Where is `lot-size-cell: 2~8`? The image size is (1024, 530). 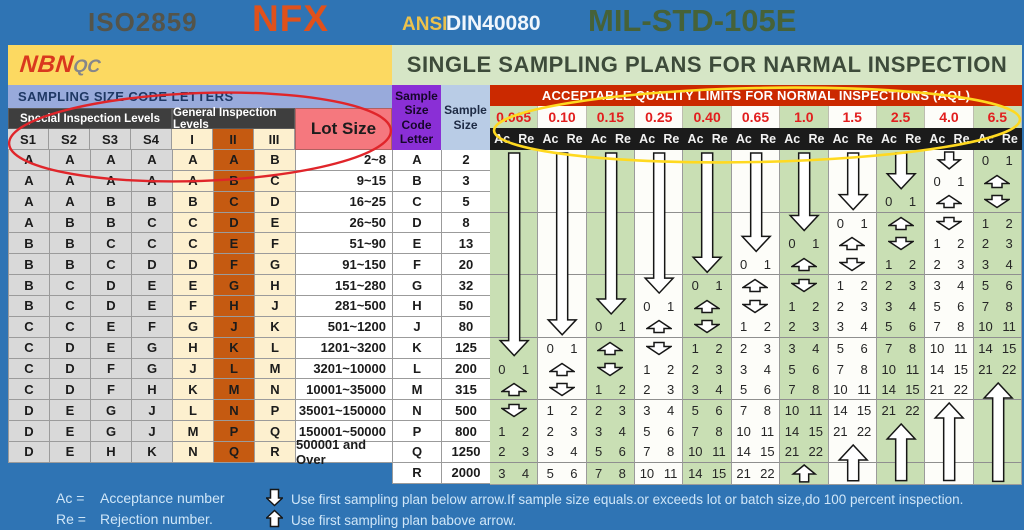 lot-size-cell: 2~8 is located at coordinates (344, 160).